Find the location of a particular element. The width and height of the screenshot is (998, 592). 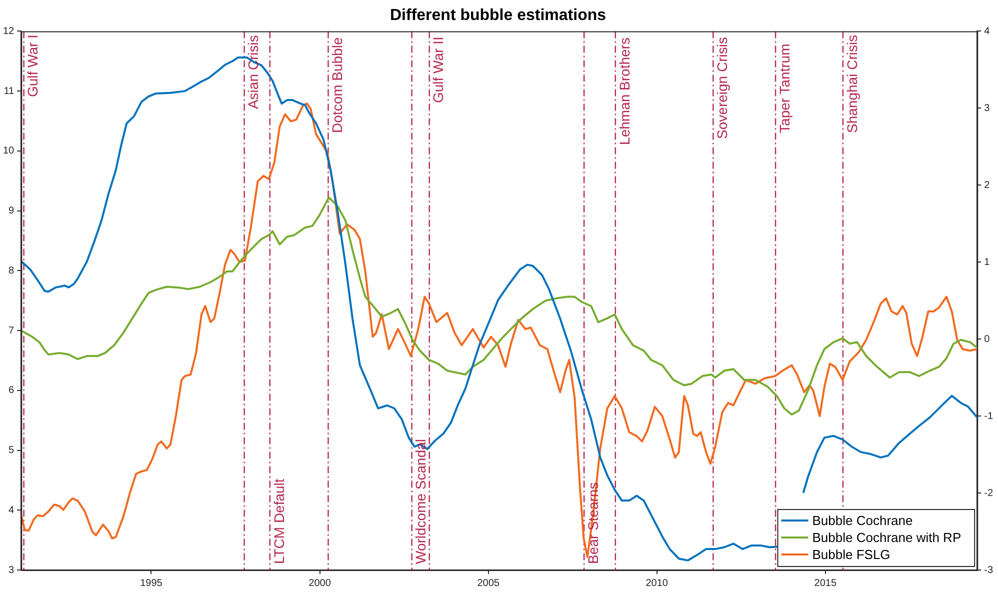

y2-tick-label: 4 is located at coordinates (987, 31).